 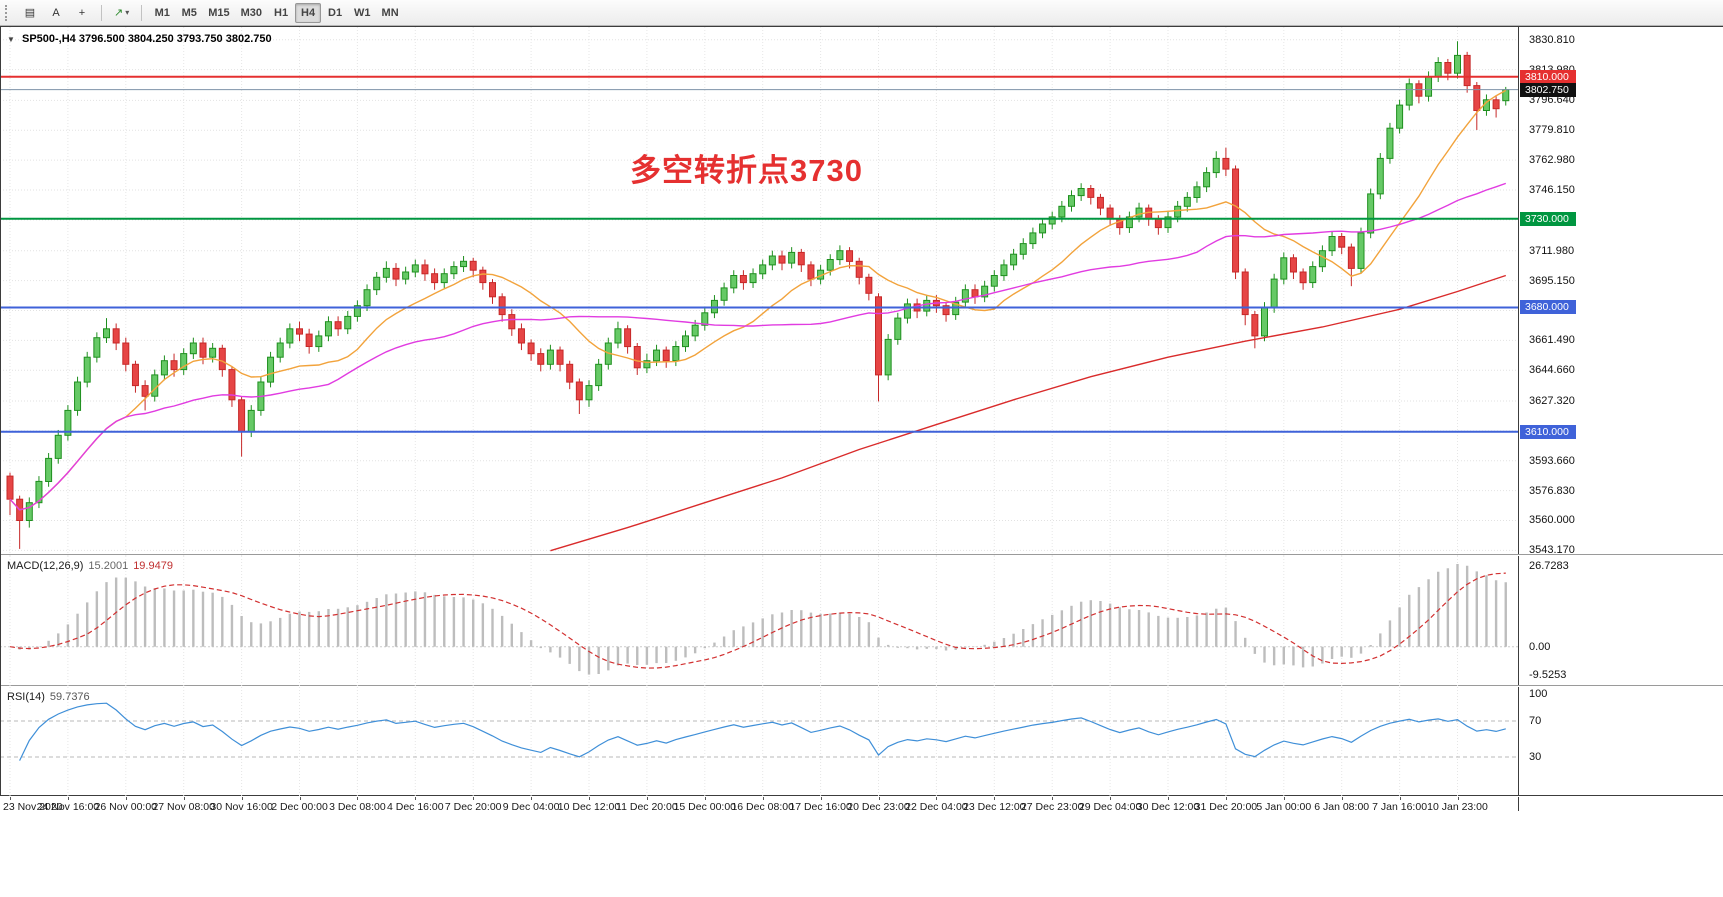 I want to click on macd-name: MACD(12,26,9), so click(x=45, y=566).